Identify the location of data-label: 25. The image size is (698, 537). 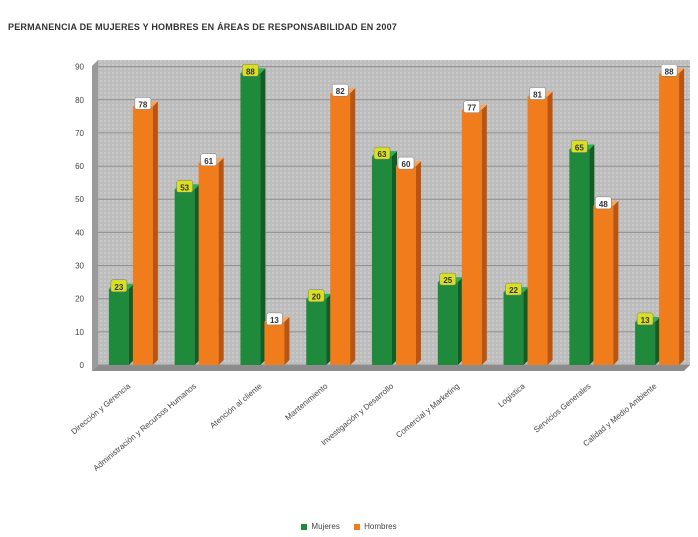
(448, 279).